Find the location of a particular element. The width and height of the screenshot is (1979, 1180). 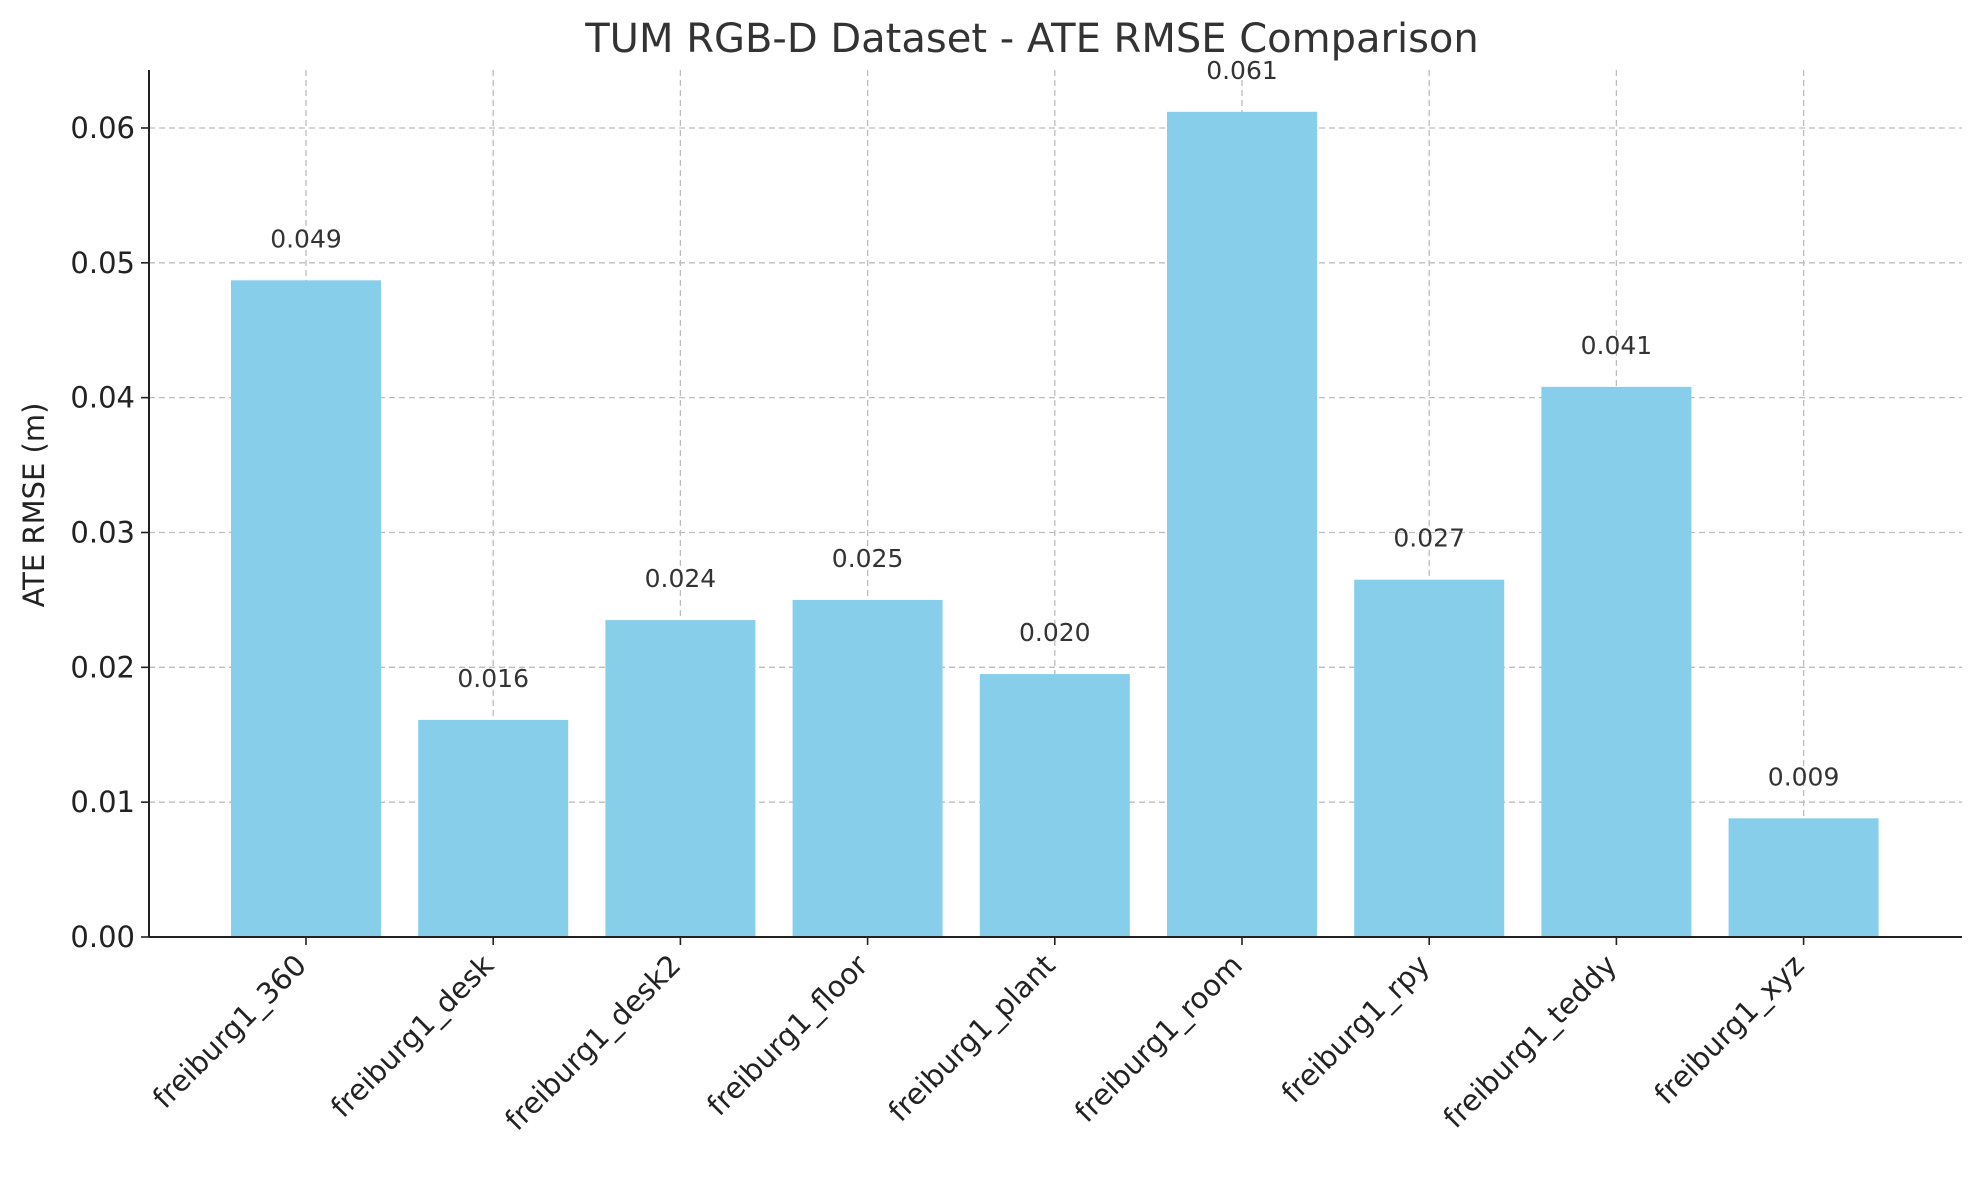

bar-freiburg1_desk is located at coordinates (493, 828).